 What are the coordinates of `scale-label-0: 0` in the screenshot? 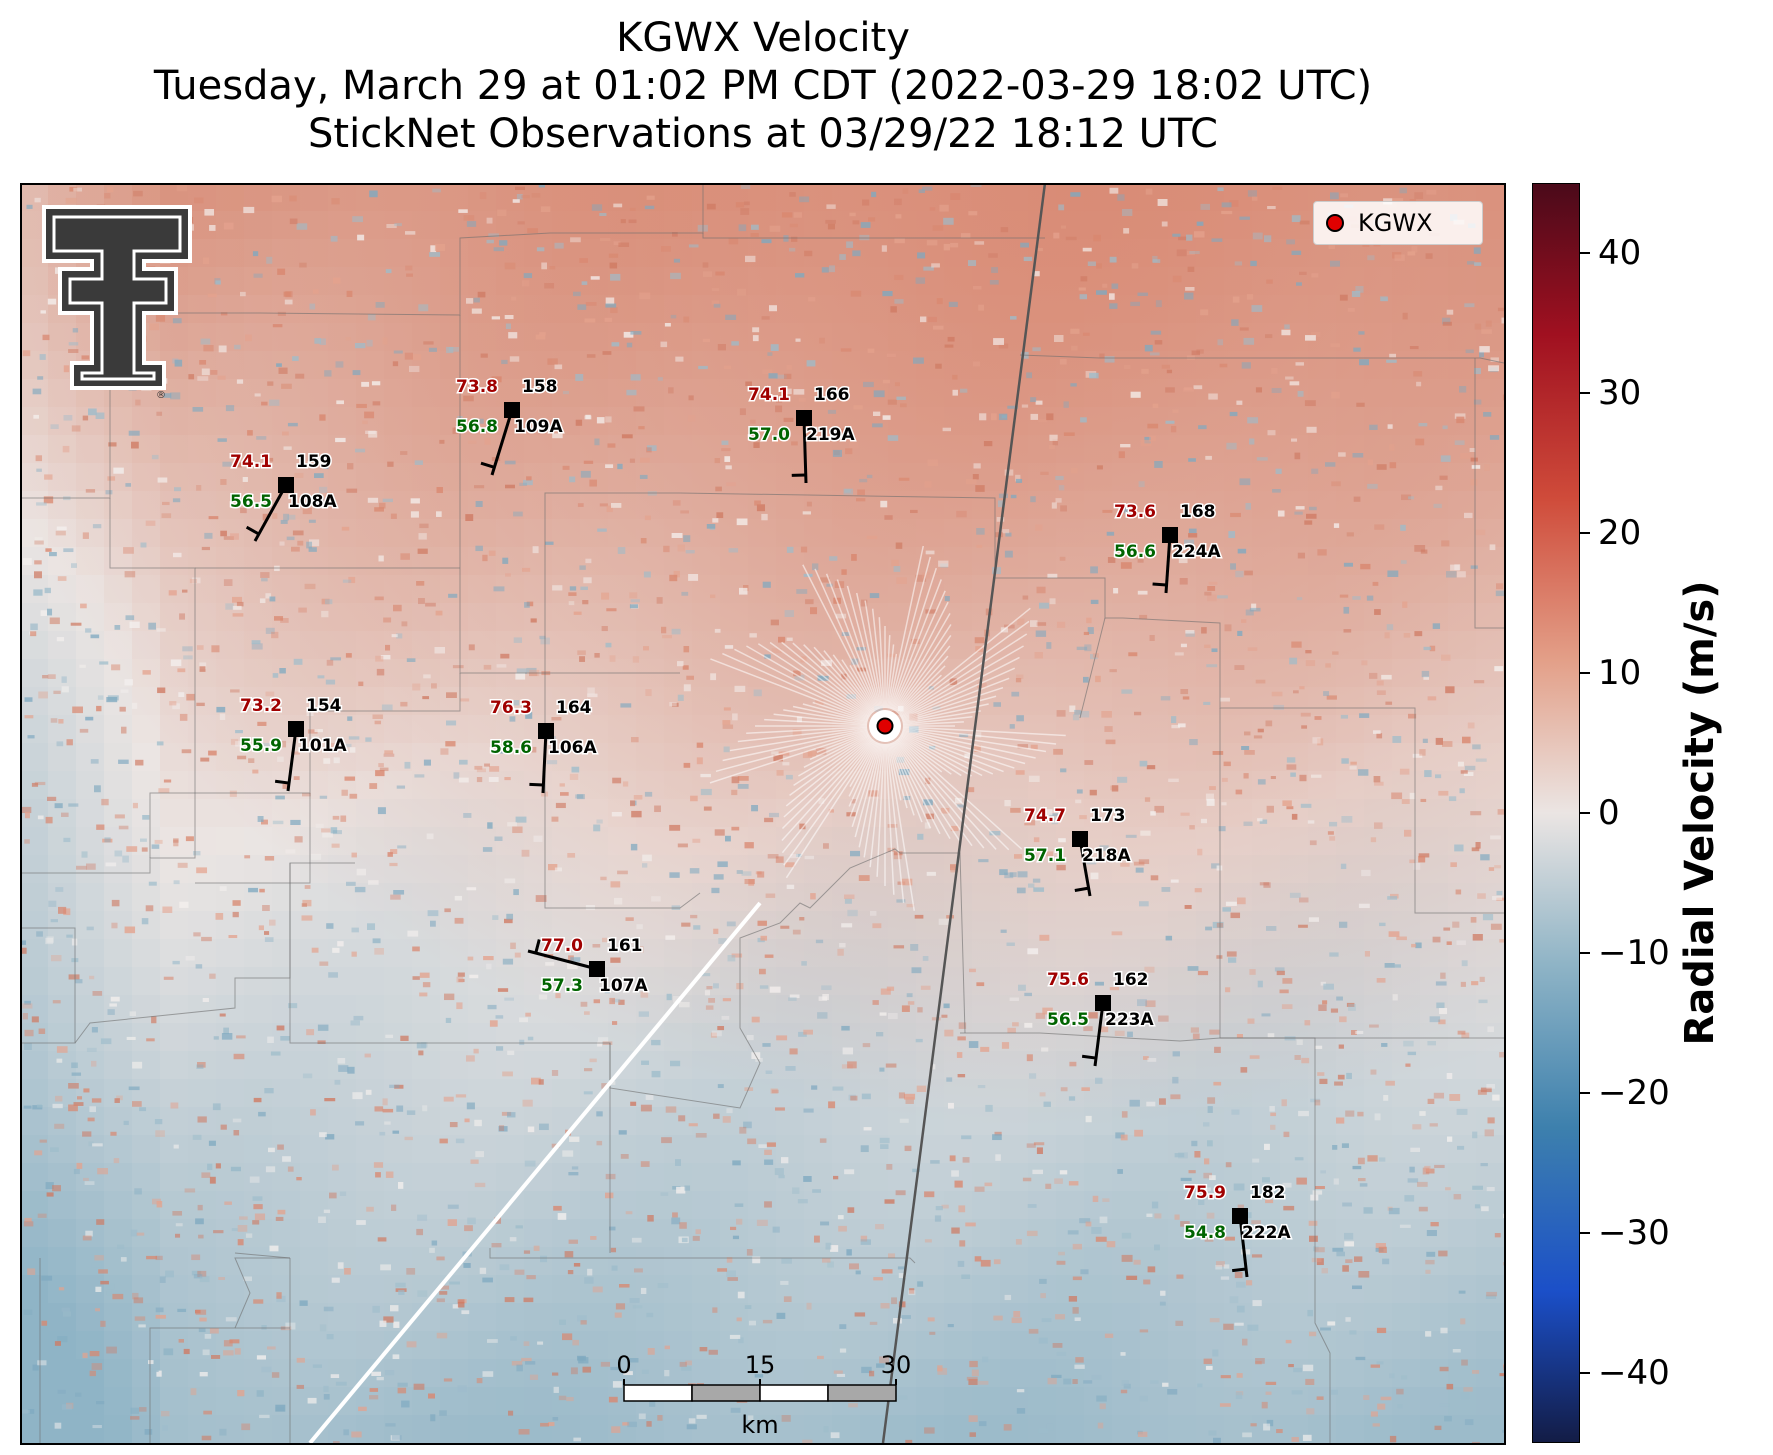 It's located at (623, 1365).